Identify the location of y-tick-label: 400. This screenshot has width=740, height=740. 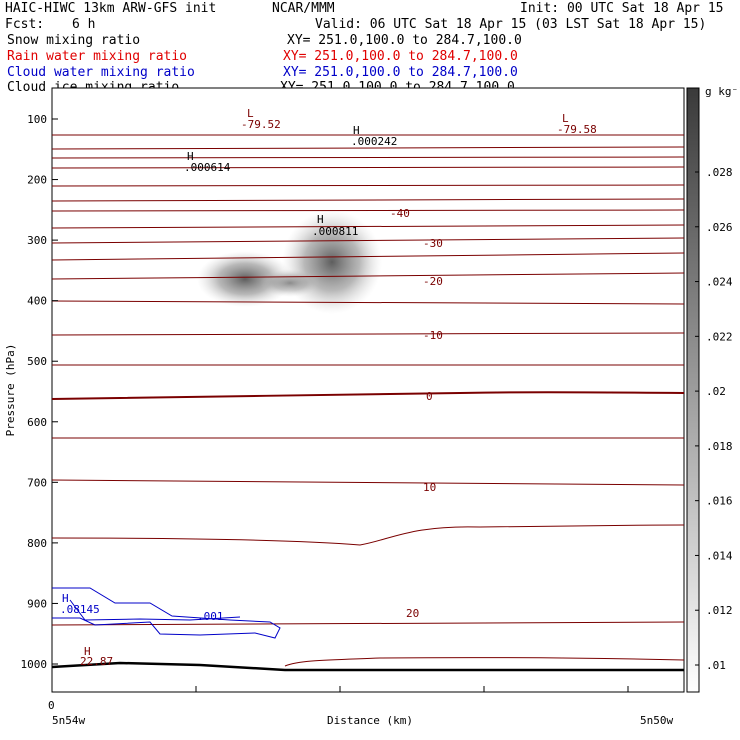
(37, 301).